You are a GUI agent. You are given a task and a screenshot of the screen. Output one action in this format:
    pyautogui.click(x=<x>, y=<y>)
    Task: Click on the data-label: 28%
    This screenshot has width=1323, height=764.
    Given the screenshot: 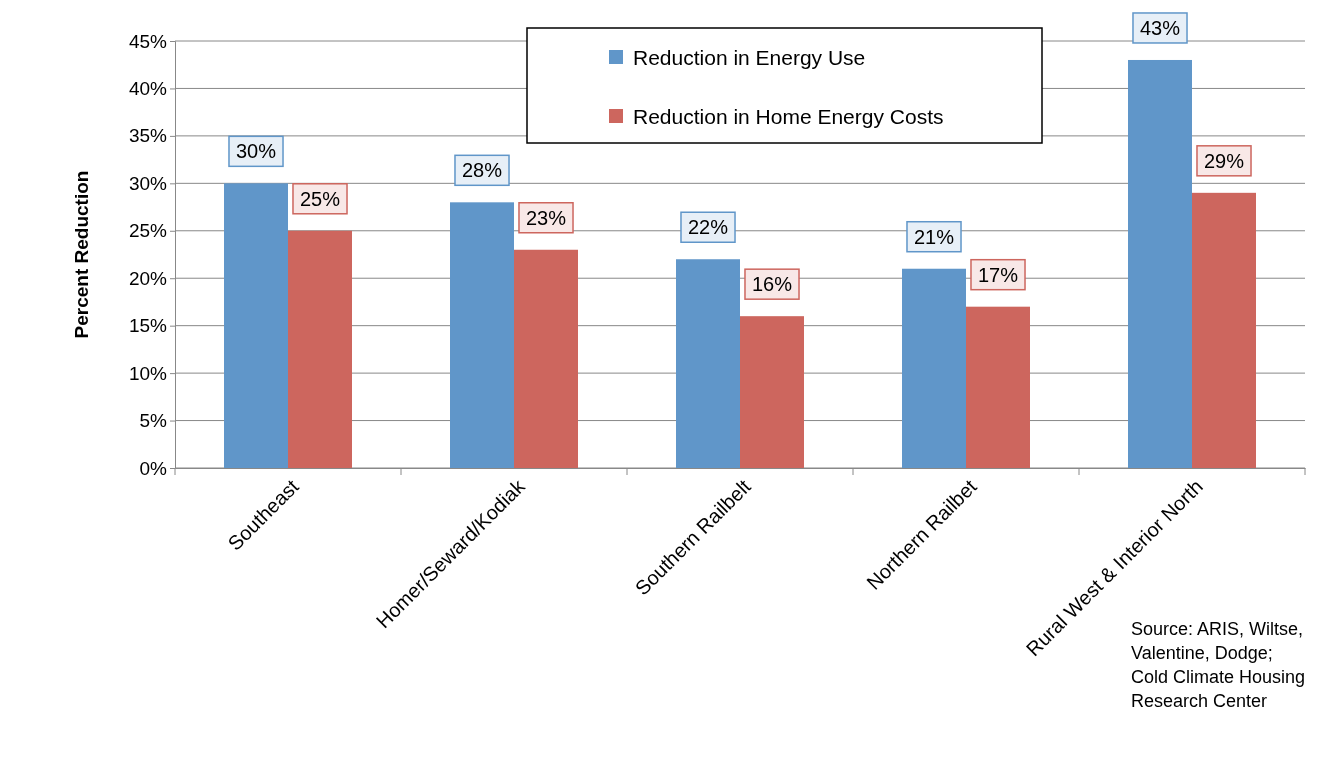 What is the action you would take?
    pyautogui.click(x=482, y=170)
    